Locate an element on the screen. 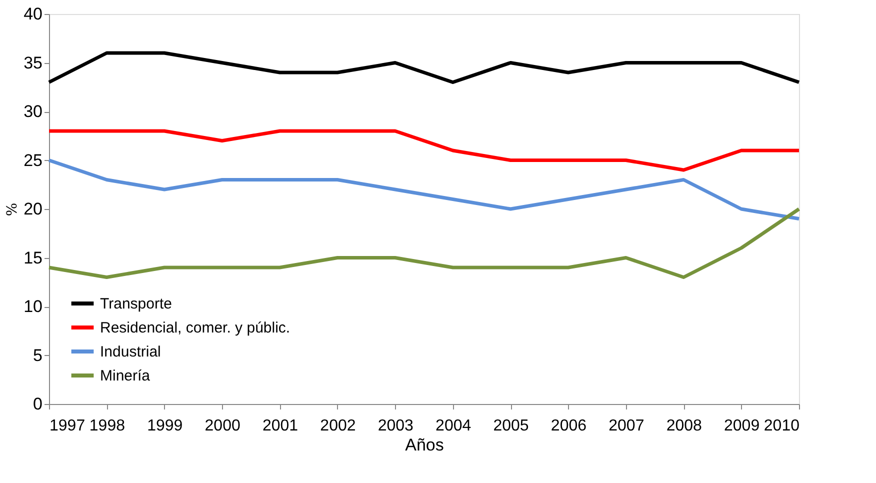 The image size is (876, 483). y-tick-label: 25 is located at coordinates (33, 160).